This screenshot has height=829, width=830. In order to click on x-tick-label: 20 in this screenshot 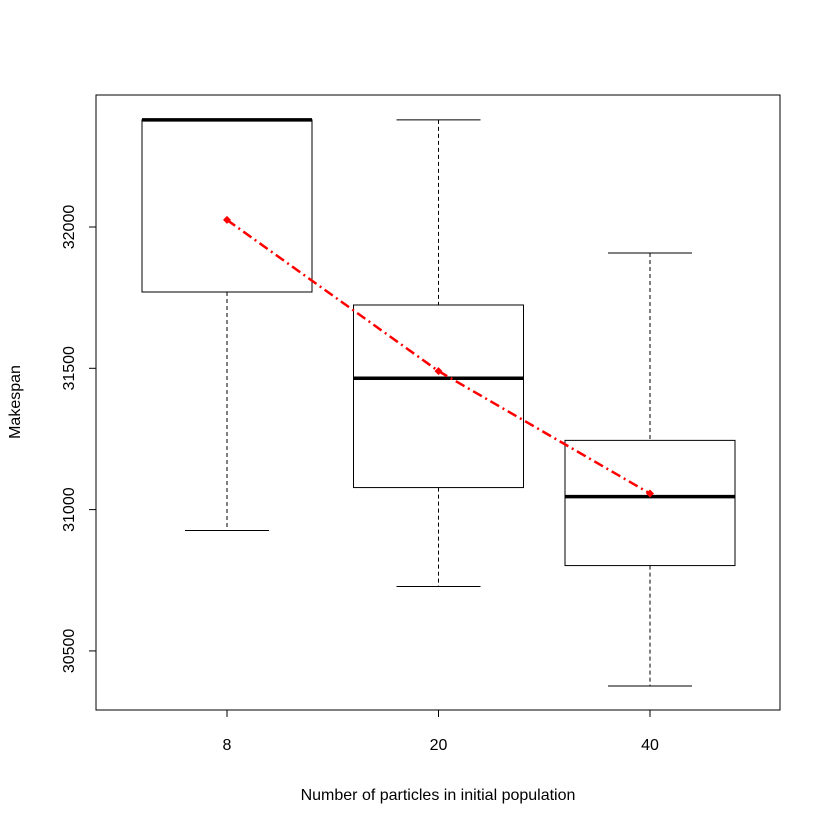, I will do `click(439, 745)`.